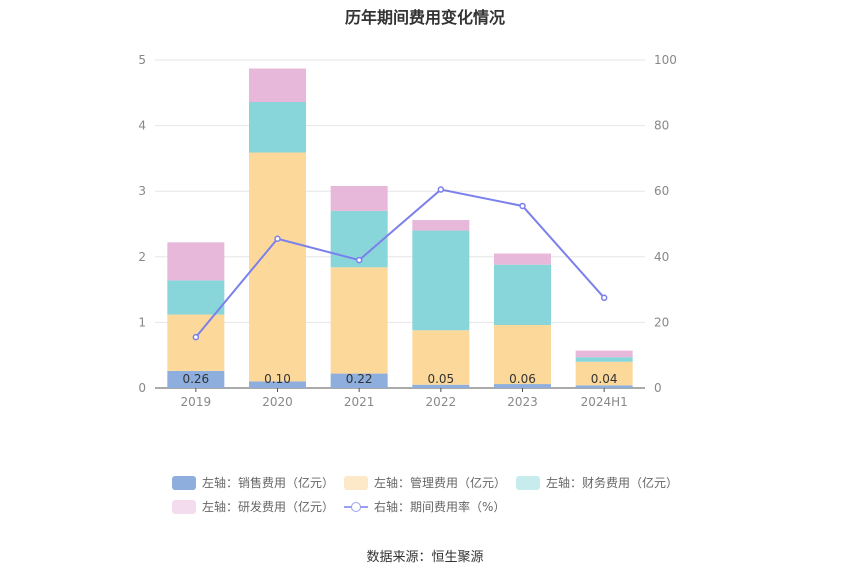 This screenshot has height=575, width=850. Describe the element at coordinates (268, 507) in the screenshot. I see `legend-label-rd: 左轴：研发费用（亿元）` at that location.